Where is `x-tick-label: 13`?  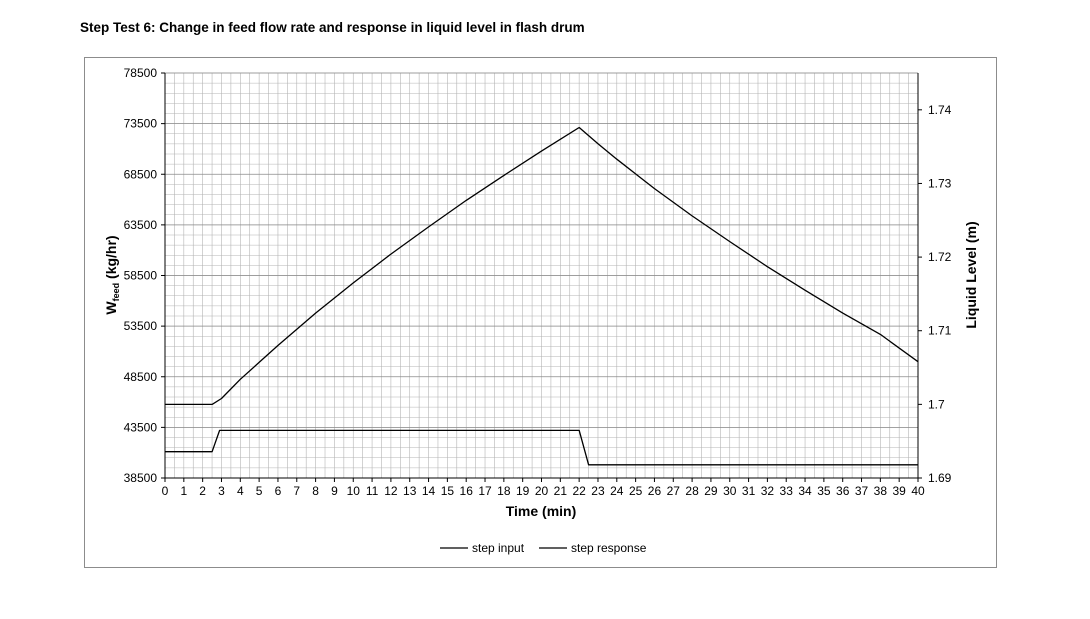
x-tick-label: 13 is located at coordinates (410, 491).